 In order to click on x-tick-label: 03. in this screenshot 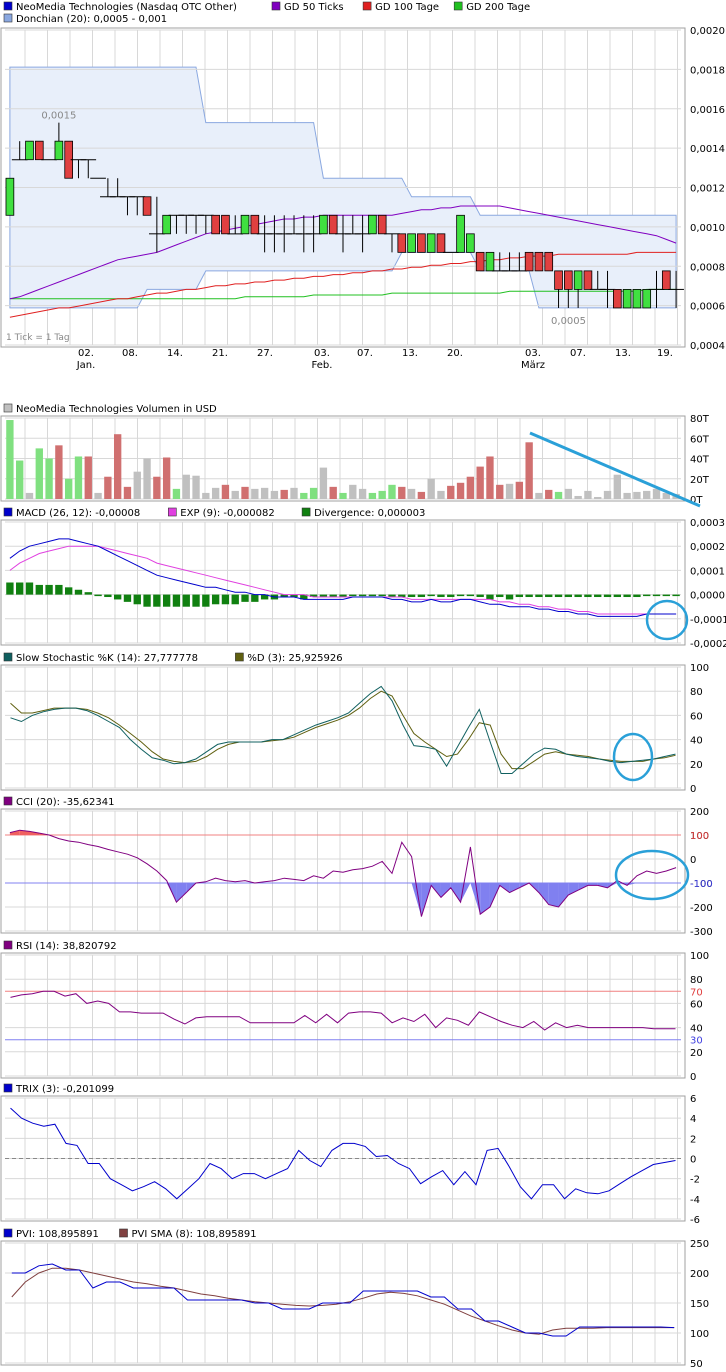, I will do `click(533, 353)`.